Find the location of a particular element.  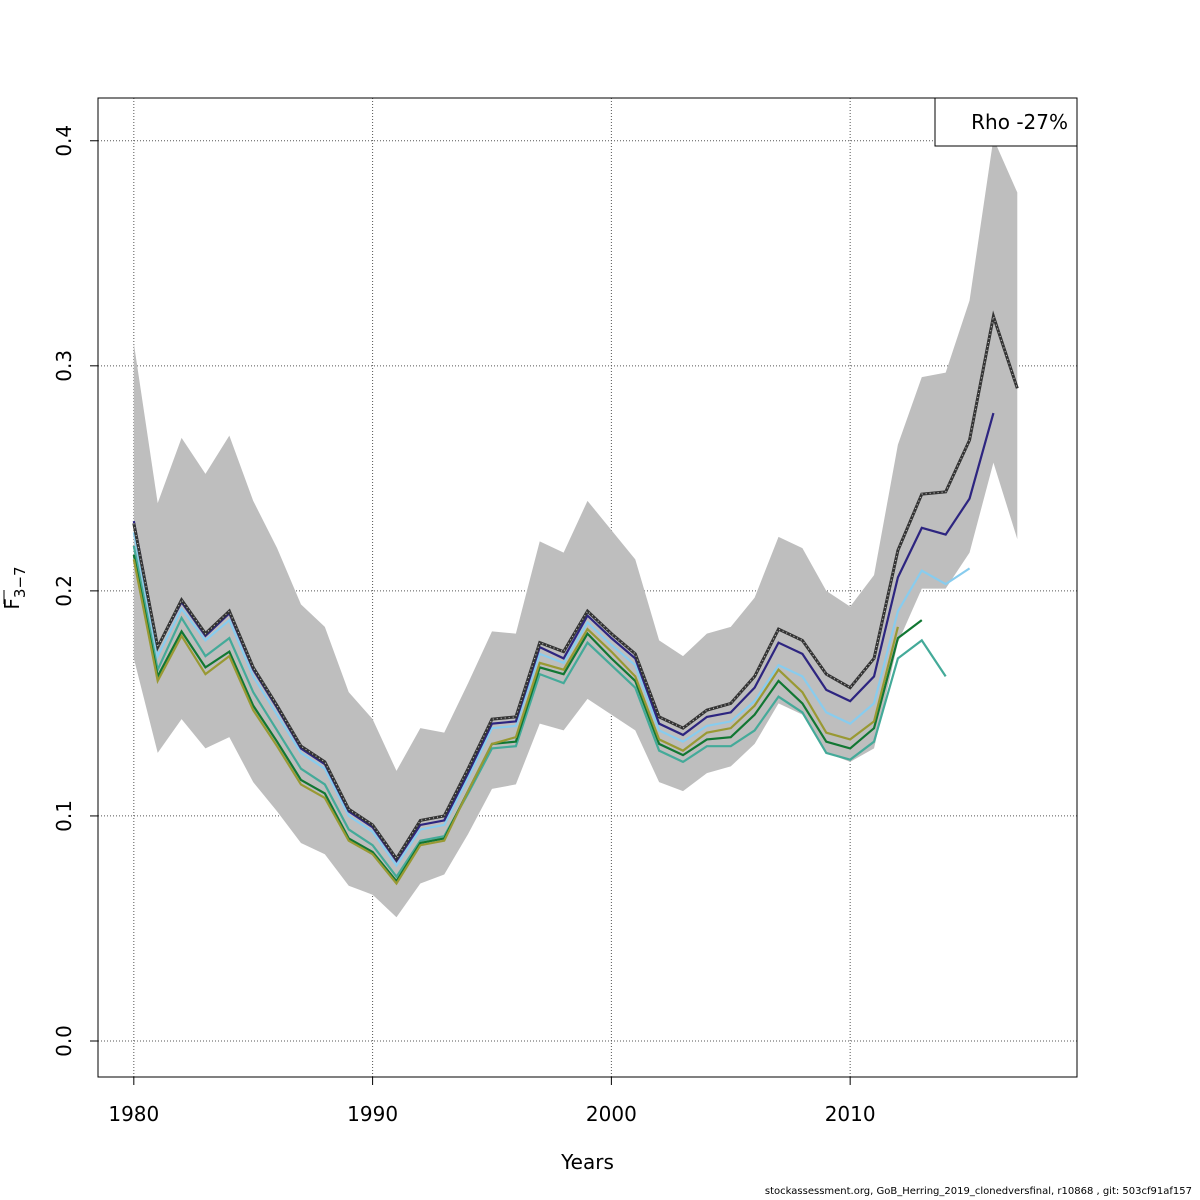

x-tick-label: 1980 is located at coordinates (133, 1114).